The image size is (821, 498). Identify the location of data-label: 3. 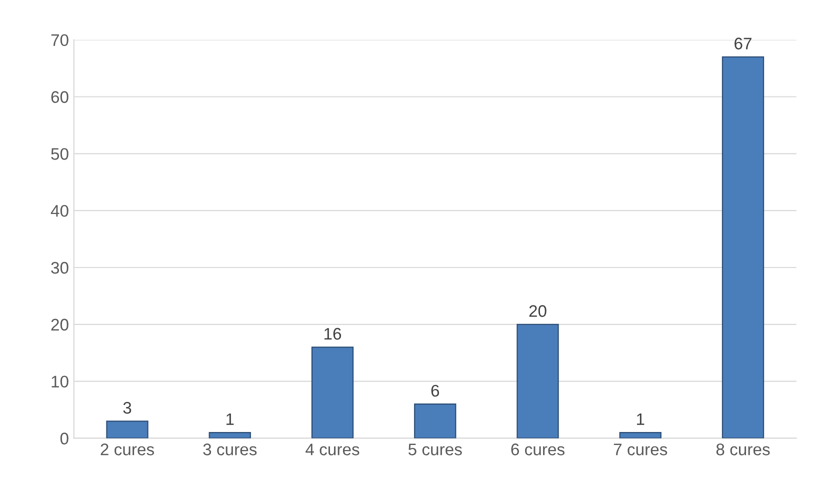
(127, 408).